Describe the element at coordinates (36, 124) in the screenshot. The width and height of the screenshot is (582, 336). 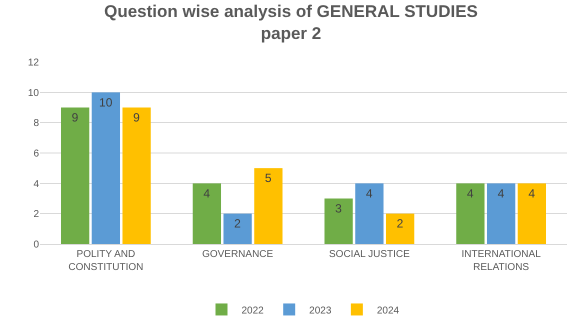
I see `y-tick-label: 8` at that location.